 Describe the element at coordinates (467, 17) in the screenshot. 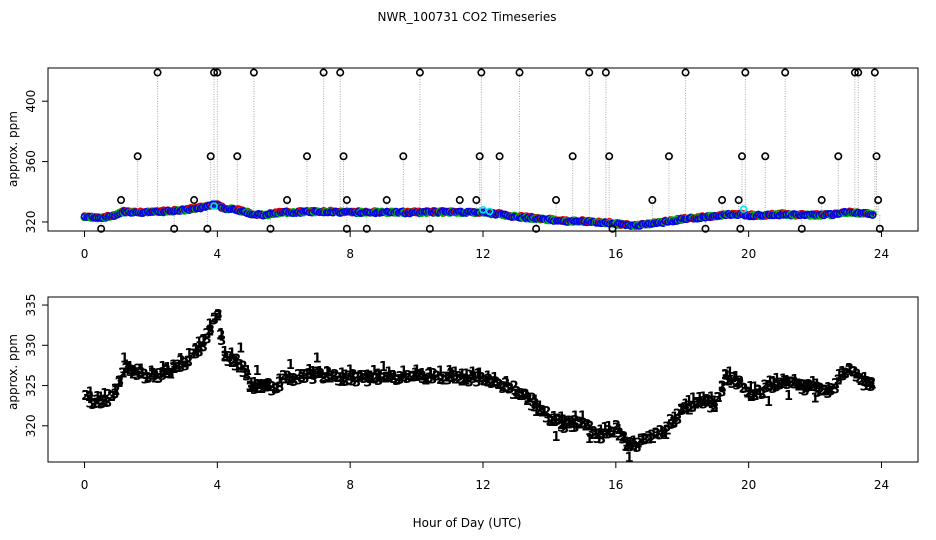

I see `chart-title: NWR_100731 CO2 Timeseries` at that location.